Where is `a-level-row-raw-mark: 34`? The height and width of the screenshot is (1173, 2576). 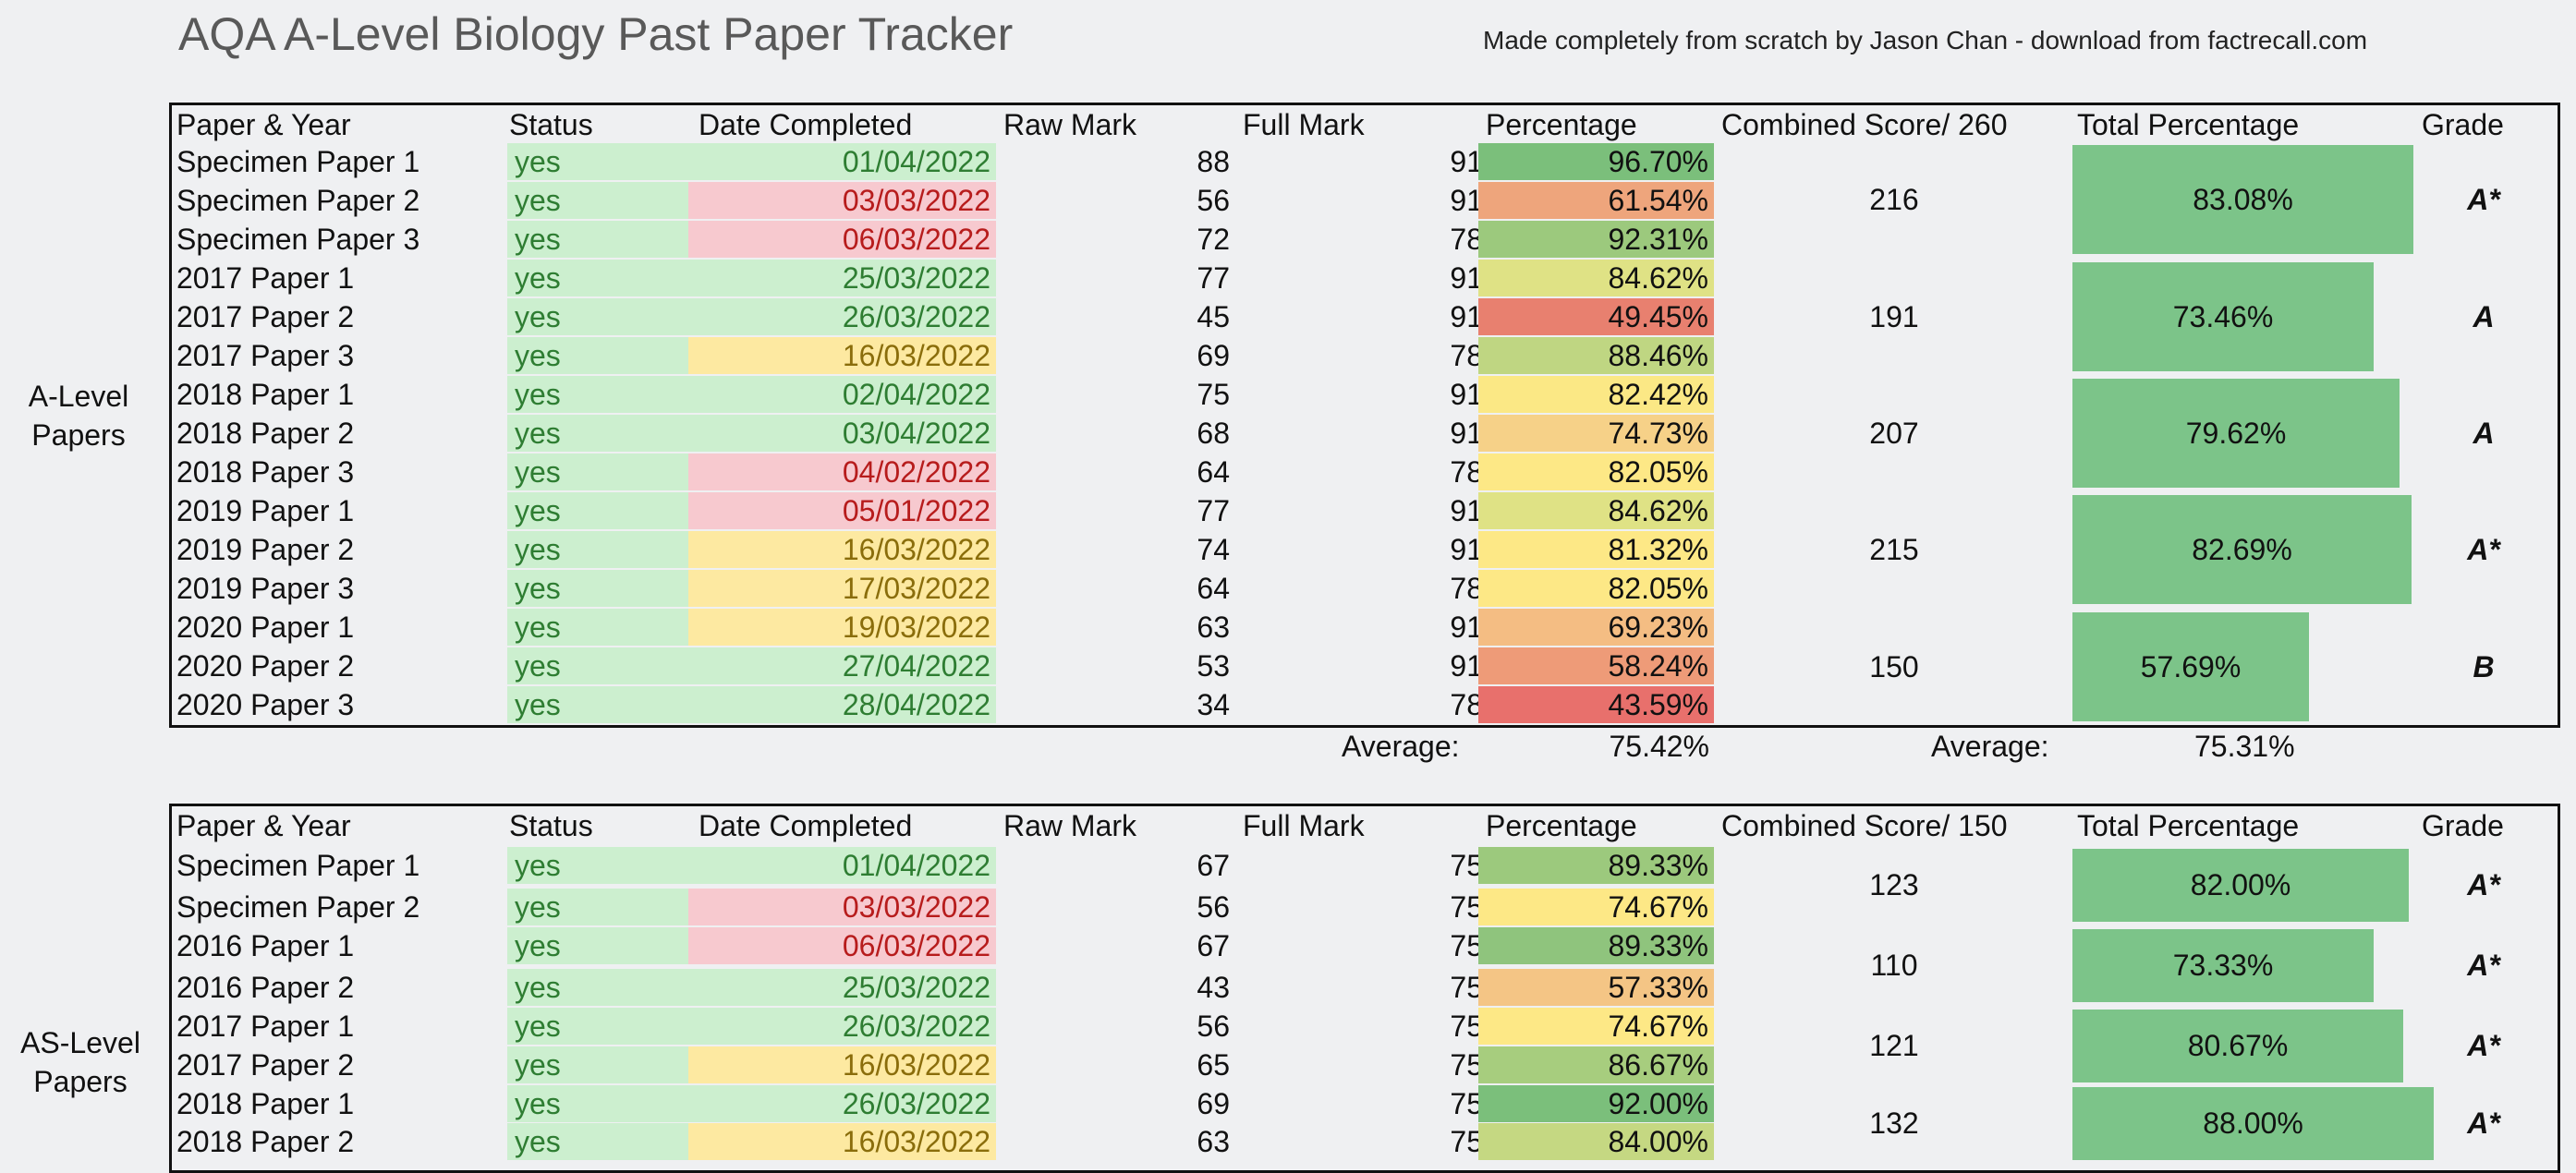
a-level-row-raw-mark: 34 is located at coordinates (1213, 704).